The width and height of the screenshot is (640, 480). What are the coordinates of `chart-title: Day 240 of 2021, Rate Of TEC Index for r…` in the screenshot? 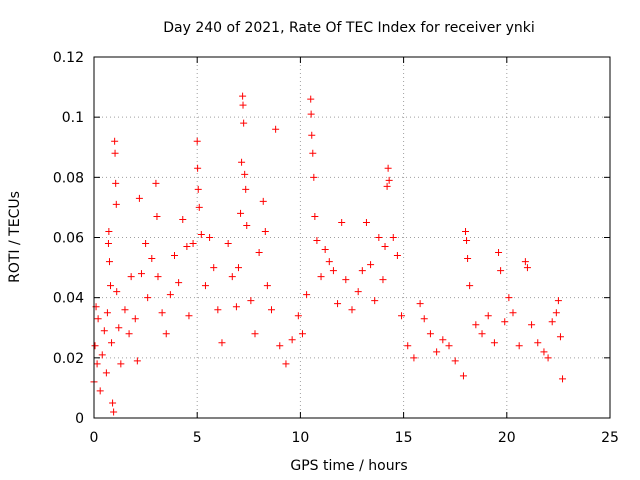 It's located at (349, 28).